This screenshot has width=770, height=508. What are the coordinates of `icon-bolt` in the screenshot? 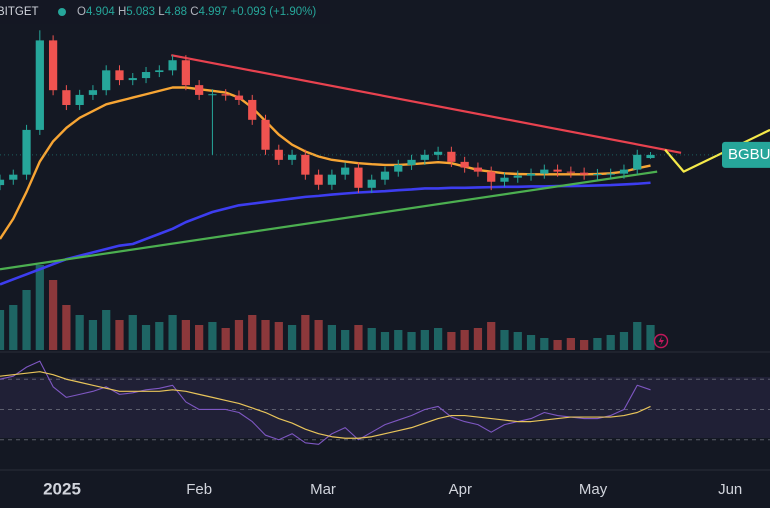 It's located at (661, 341).